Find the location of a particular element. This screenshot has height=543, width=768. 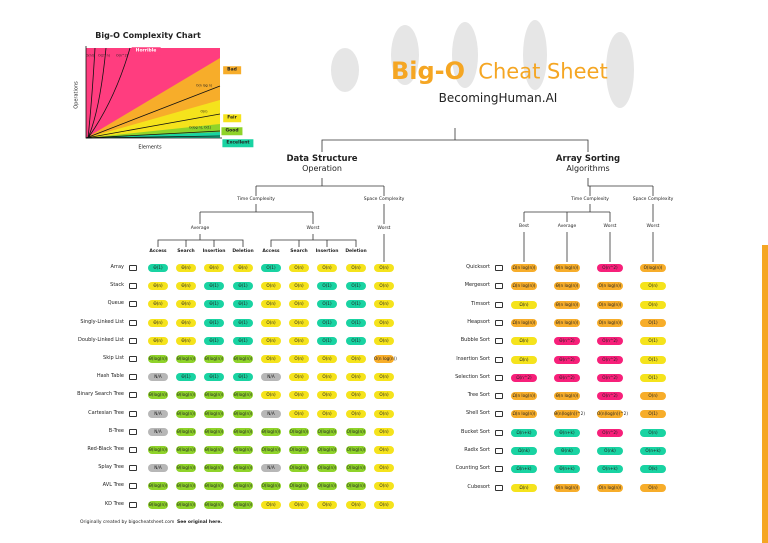

complexity-cell: O(n(log(n))^2) is located at coordinates (612, 414).